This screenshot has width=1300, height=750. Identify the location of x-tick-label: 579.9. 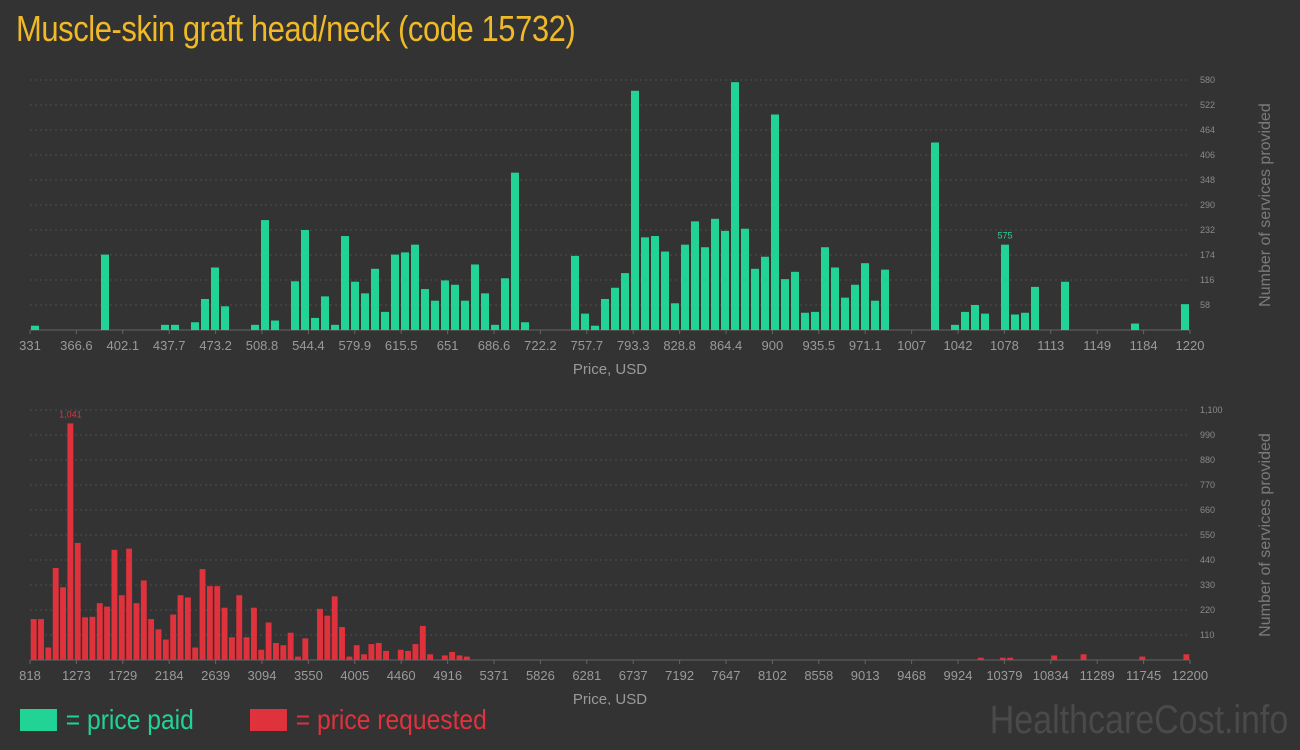
(355, 345).